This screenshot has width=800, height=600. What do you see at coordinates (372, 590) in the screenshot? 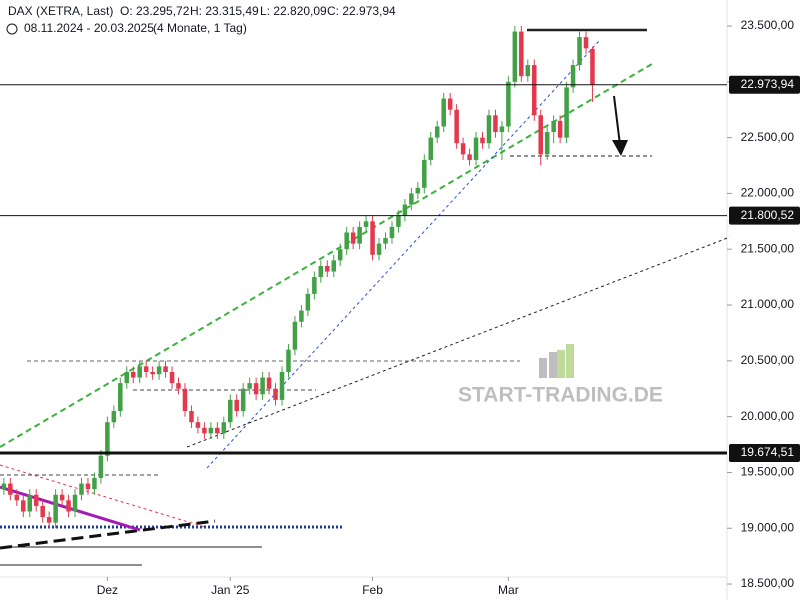
I see `x-tick-label: Feb` at bounding box center [372, 590].